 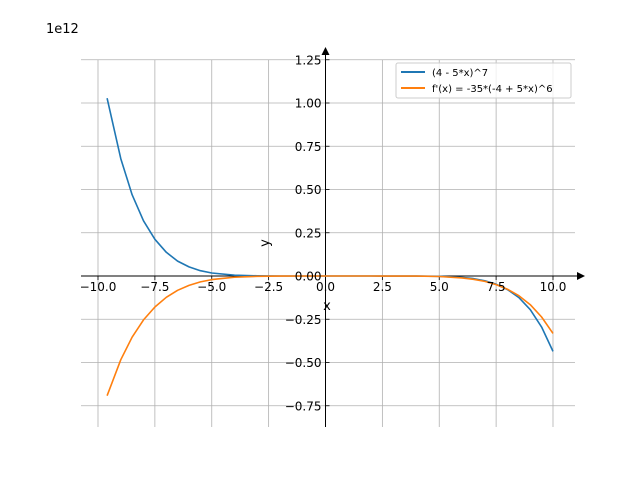 What do you see at coordinates (308, 233) in the screenshot?
I see `y-tick-label: 0.25` at bounding box center [308, 233].